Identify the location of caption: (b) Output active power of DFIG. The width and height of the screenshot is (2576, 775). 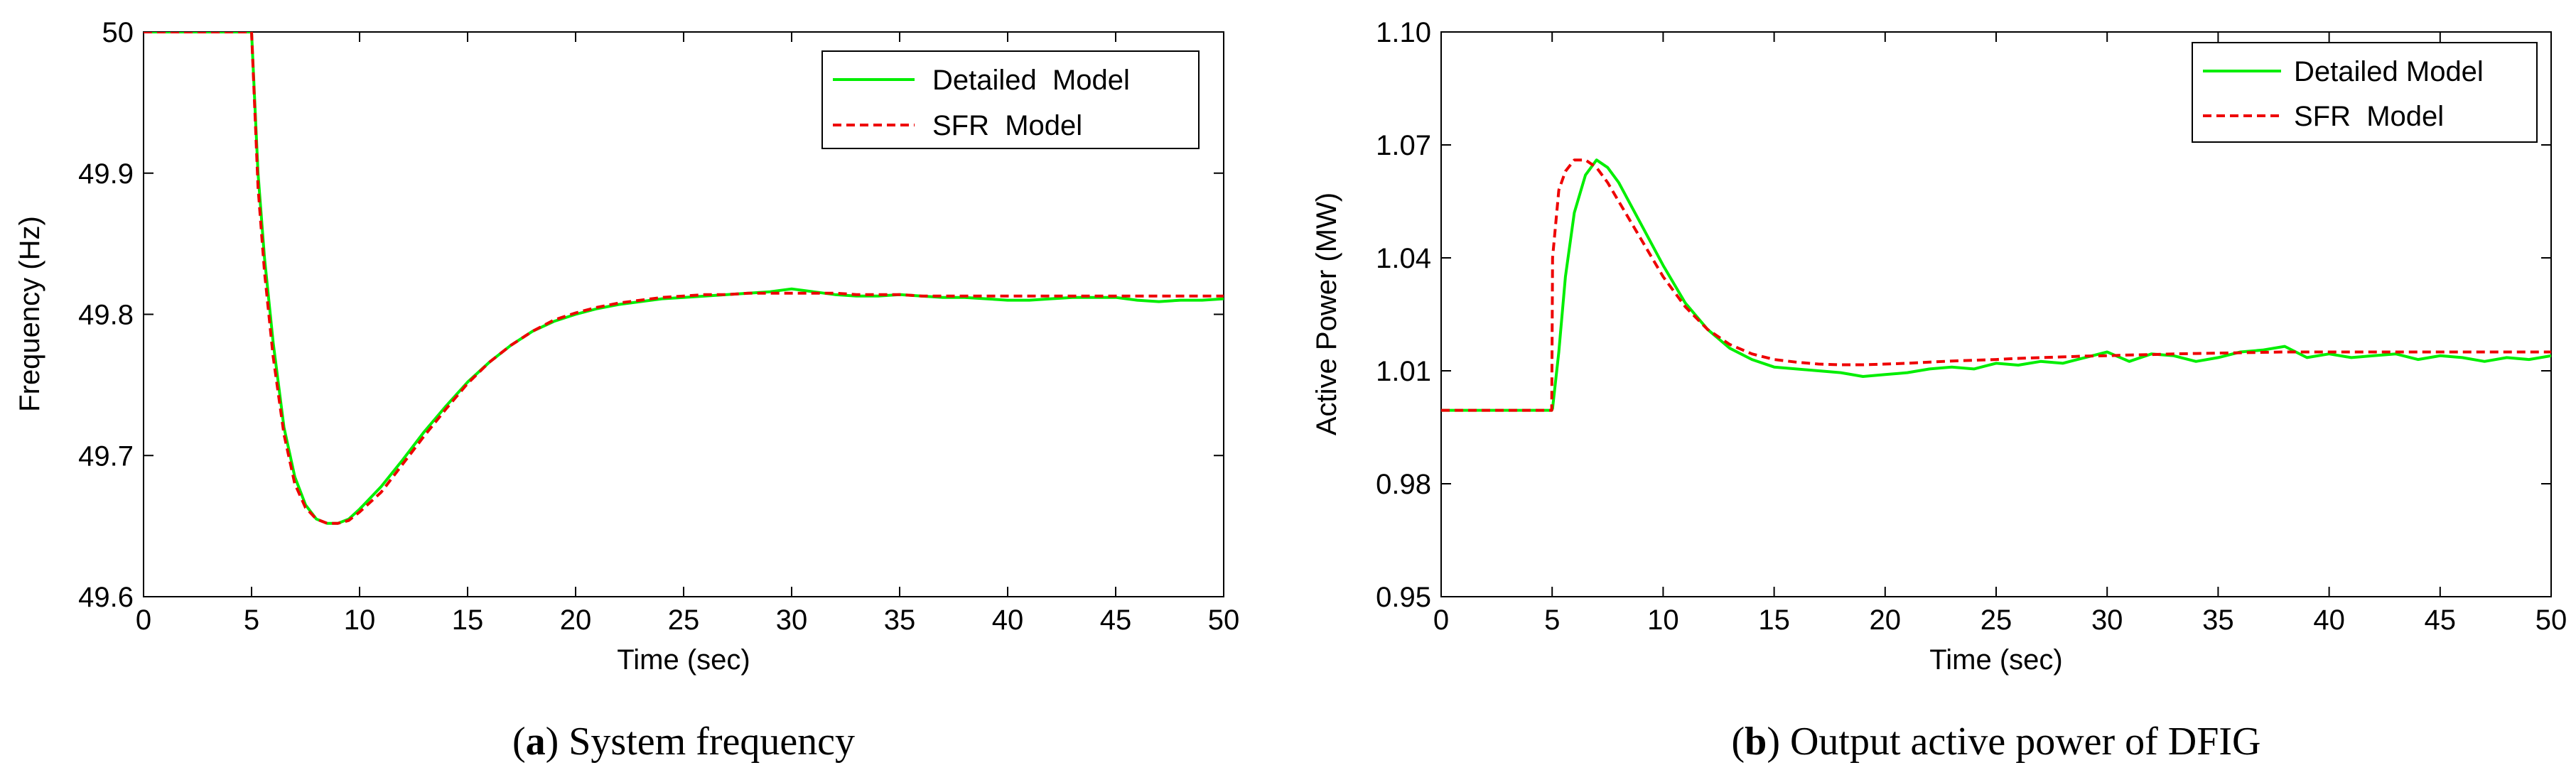
(1996, 742).